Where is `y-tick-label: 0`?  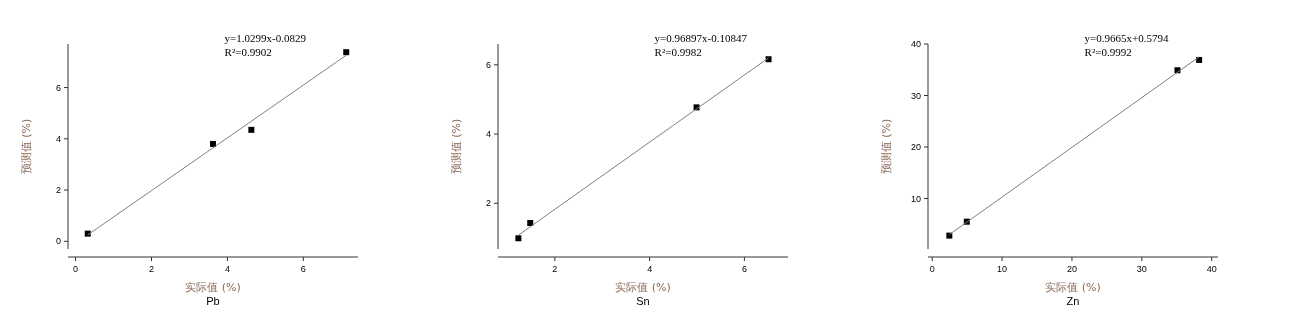
y-tick-label: 0 is located at coordinates (58, 241).